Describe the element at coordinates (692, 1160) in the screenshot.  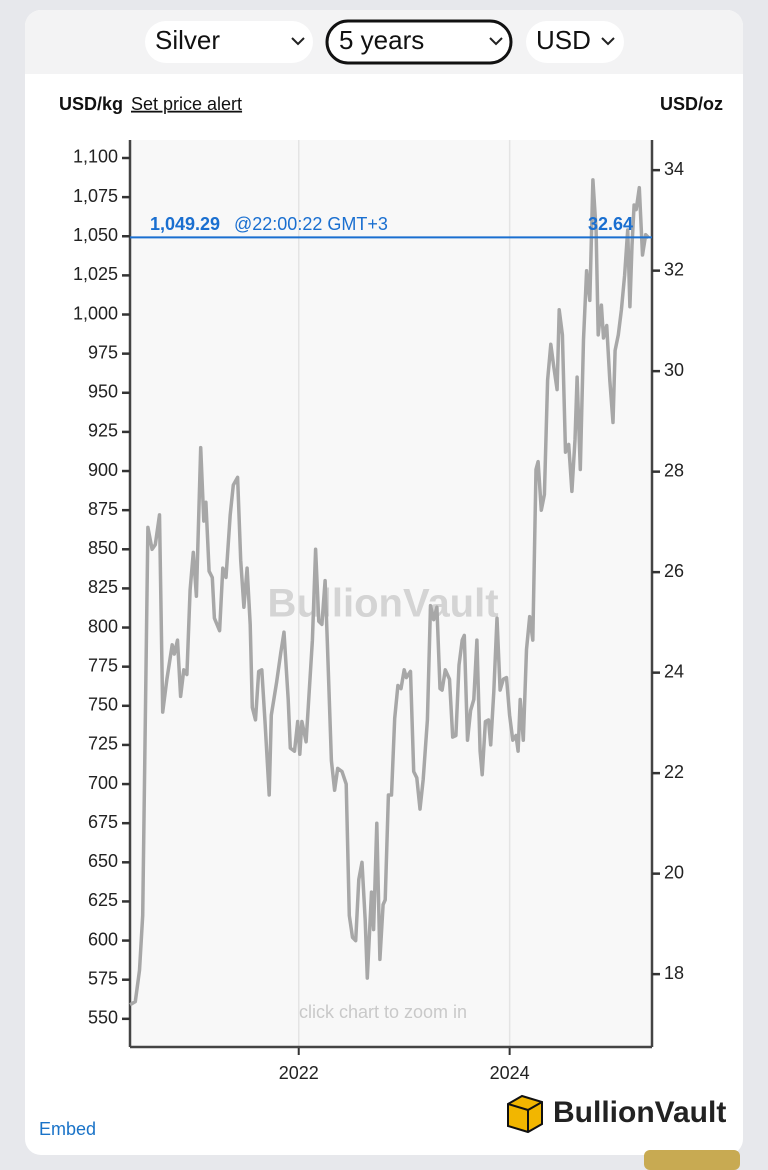
I see `corner-button` at that location.